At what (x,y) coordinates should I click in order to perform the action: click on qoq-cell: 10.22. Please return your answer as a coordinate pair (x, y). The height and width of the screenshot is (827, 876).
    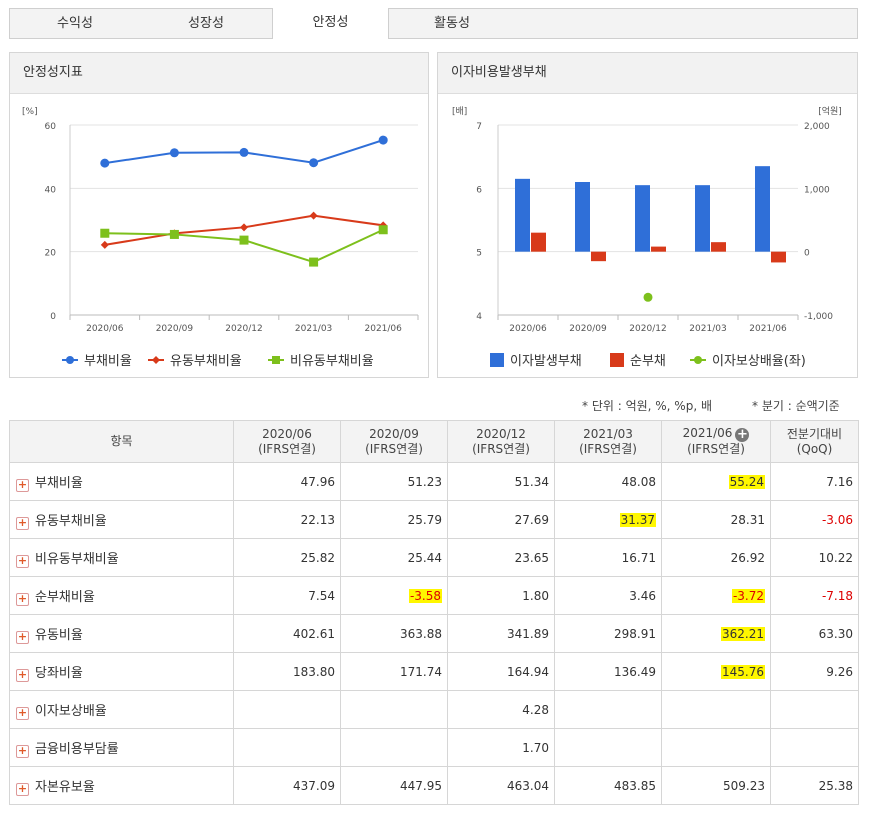
    Looking at the image, I should click on (814, 557).